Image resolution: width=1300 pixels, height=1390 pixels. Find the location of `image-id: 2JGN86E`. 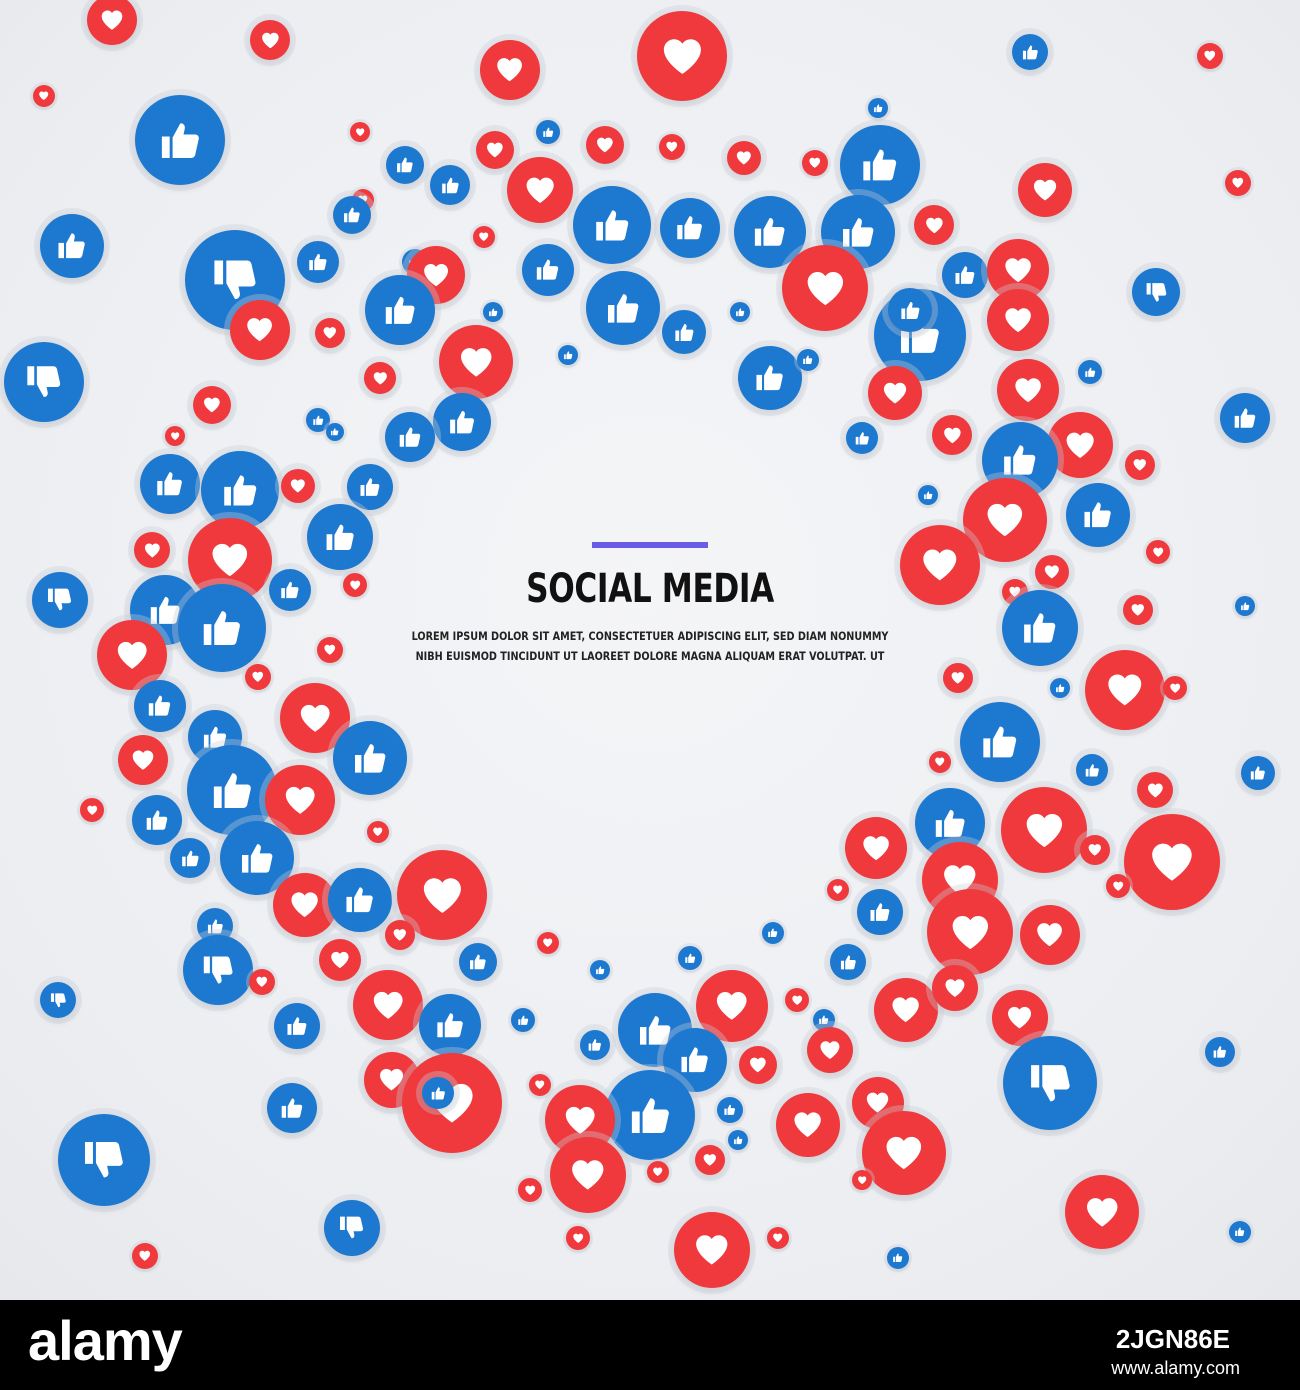

image-id: 2JGN86E is located at coordinates (1172, 1339).